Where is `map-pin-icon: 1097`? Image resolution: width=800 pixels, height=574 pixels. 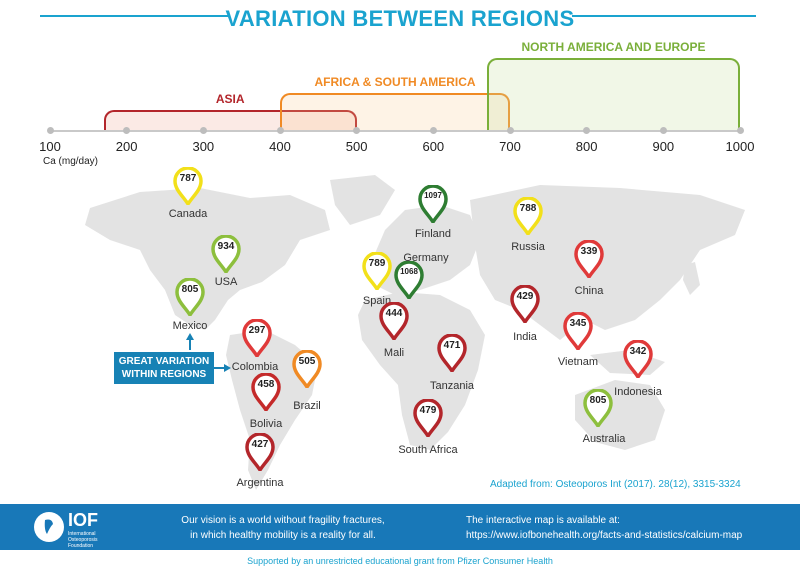 map-pin-icon: 1097 is located at coordinates (433, 204).